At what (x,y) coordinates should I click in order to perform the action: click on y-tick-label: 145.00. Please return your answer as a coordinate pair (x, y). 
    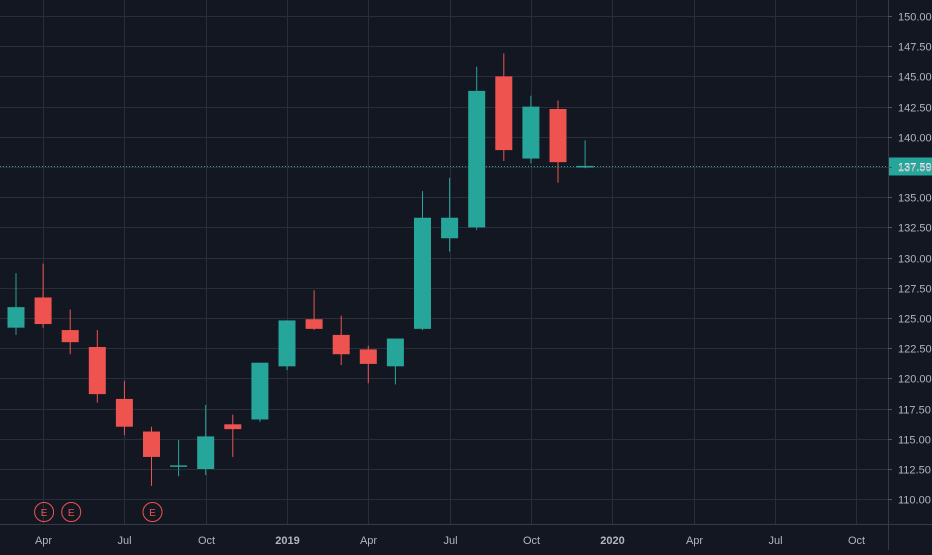
    Looking at the image, I should click on (915, 78).